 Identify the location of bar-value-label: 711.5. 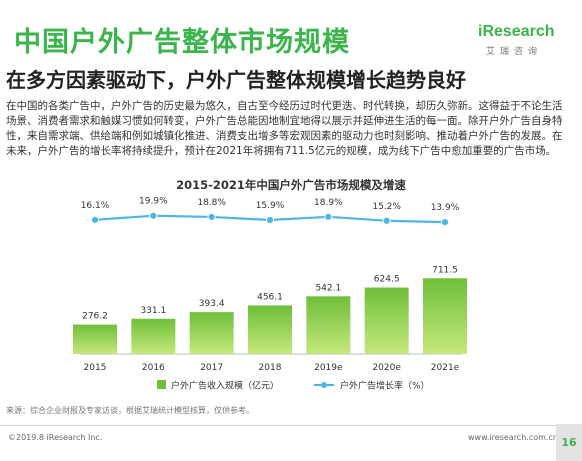
(445, 270).